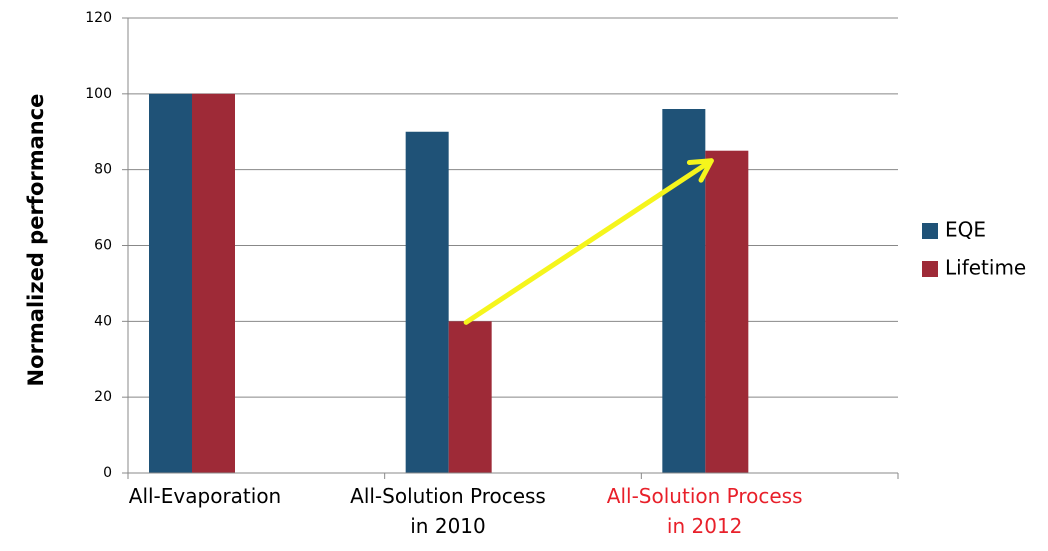 The width and height of the screenshot is (1048, 551). Describe the element at coordinates (103, 397) in the screenshot. I see `y-tick-label: 20` at that location.